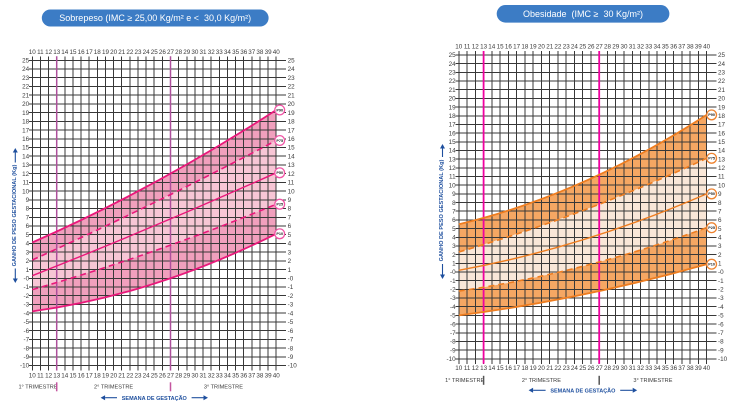  What do you see at coordinates (682, 368) in the screenshot?
I see `svg-text: 37` at bounding box center [682, 368].